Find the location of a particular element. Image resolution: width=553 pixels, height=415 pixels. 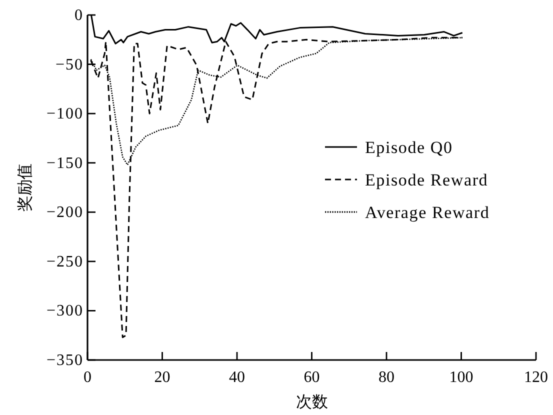

y-tick-label: −50 is located at coordinates (69, 65).